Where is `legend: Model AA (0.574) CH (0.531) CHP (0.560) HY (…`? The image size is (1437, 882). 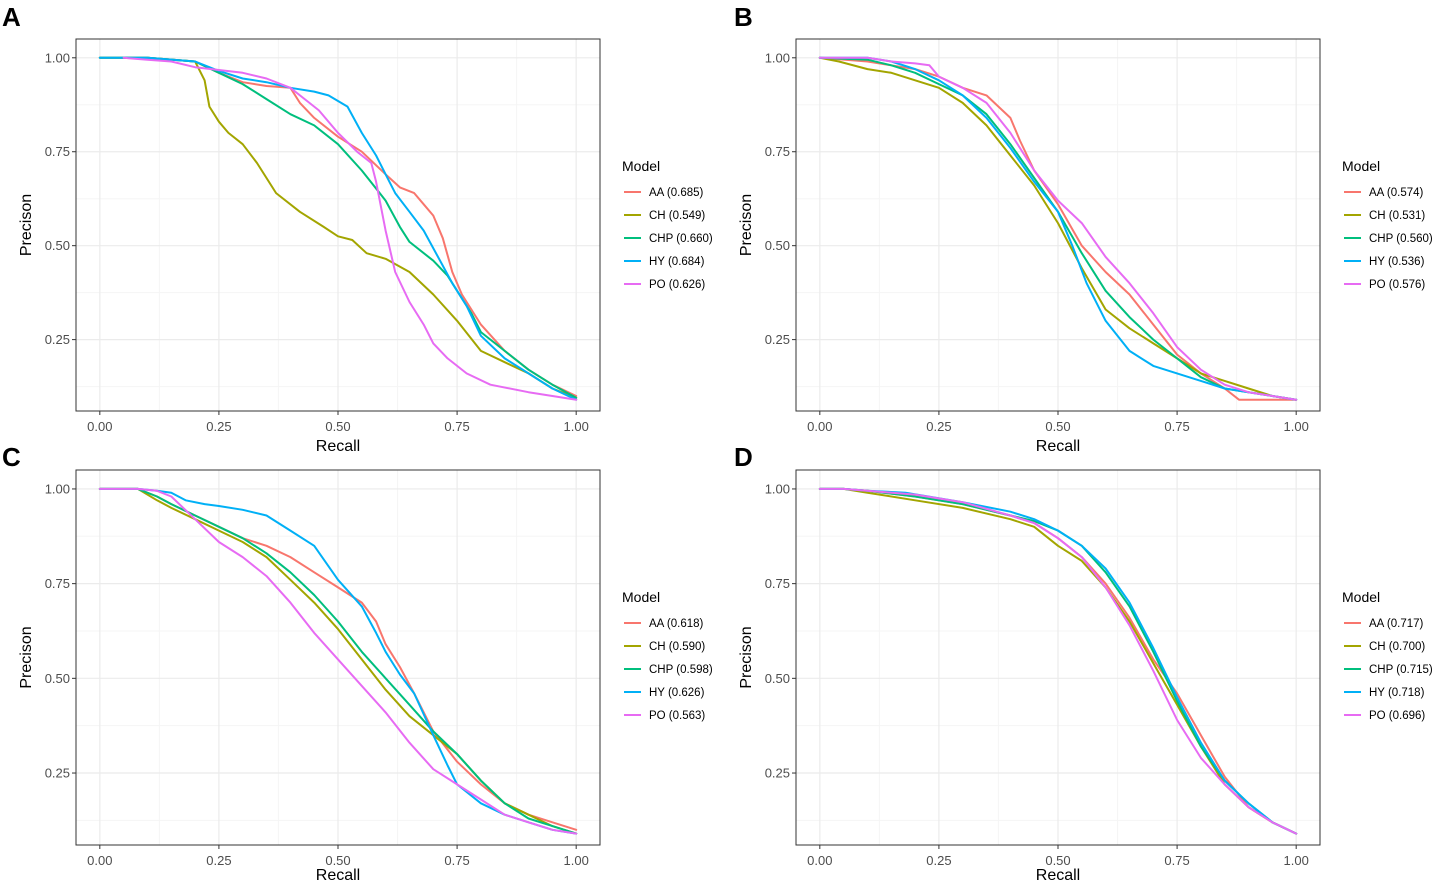 legend: Model AA (0.574) CH (0.531) CHP (0.560) HY (… is located at coordinates (1387, 224).